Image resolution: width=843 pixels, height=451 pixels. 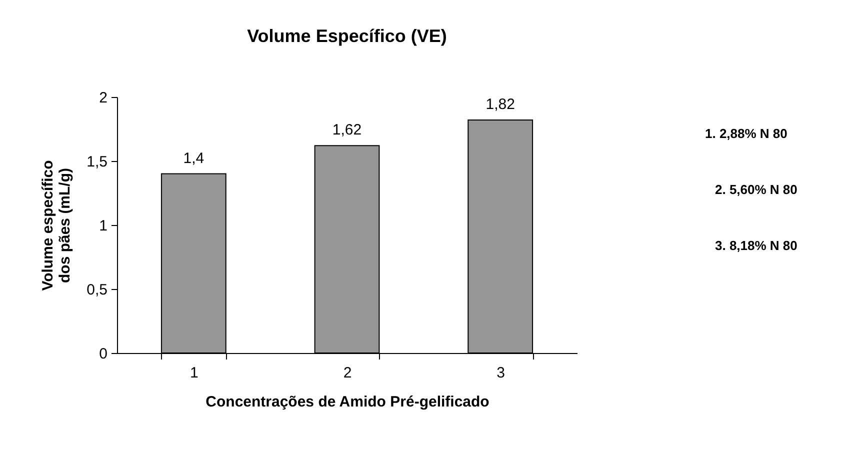 I want to click on x-axis-title: Concentrações de Amido Pré-gelificado, so click(x=348, y=402).